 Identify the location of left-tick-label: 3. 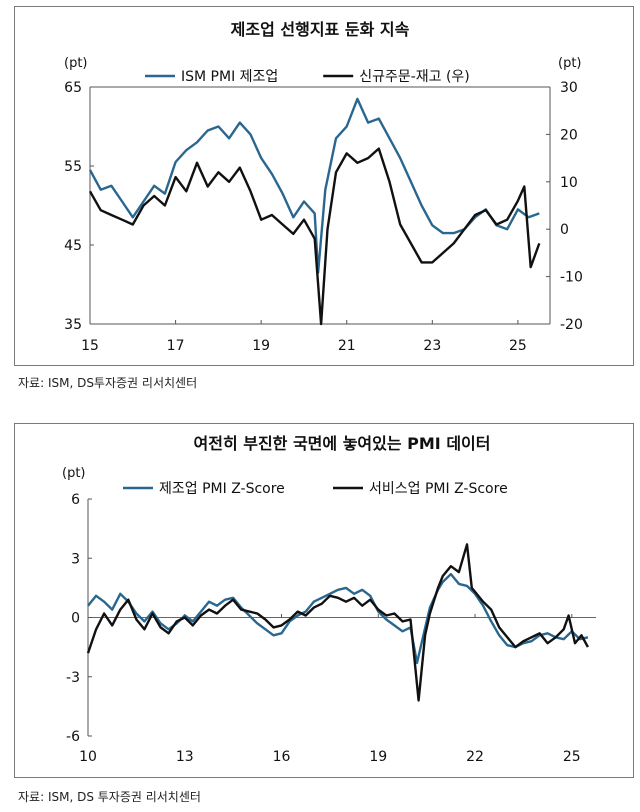
(75, 559).